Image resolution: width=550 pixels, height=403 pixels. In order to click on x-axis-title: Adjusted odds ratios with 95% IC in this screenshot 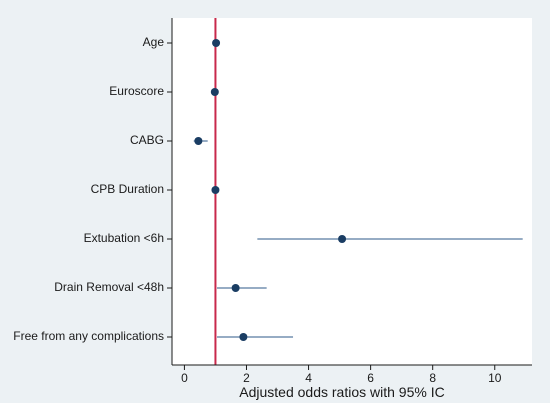, I will do `click(341, 392)`.